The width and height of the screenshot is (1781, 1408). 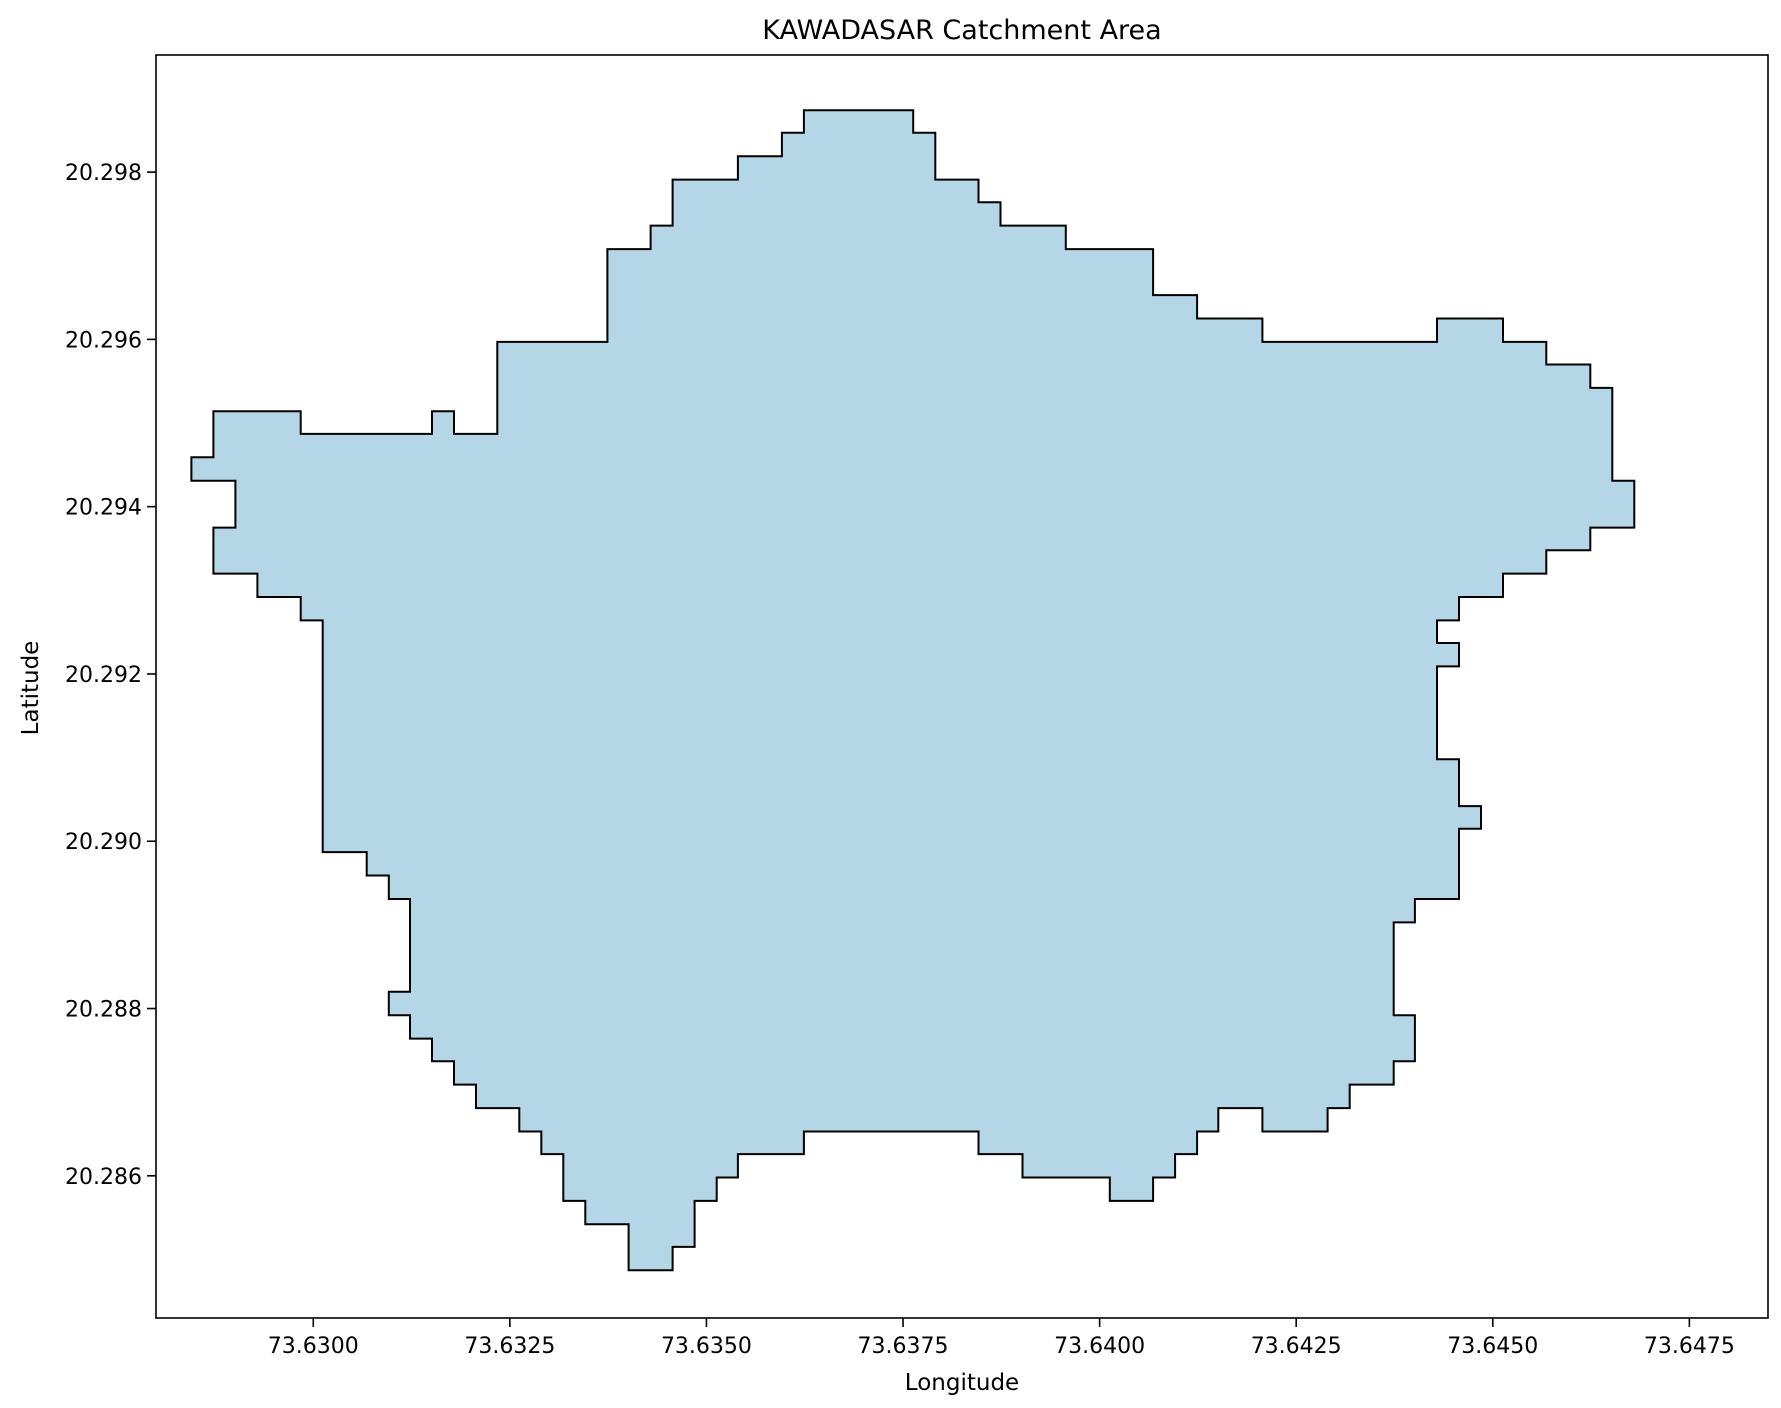 What do you see at coordinates (1492, 1346) in the screenshot?
I see `x-tick-label: 73.6450` at bounding box center [1492, 1346].